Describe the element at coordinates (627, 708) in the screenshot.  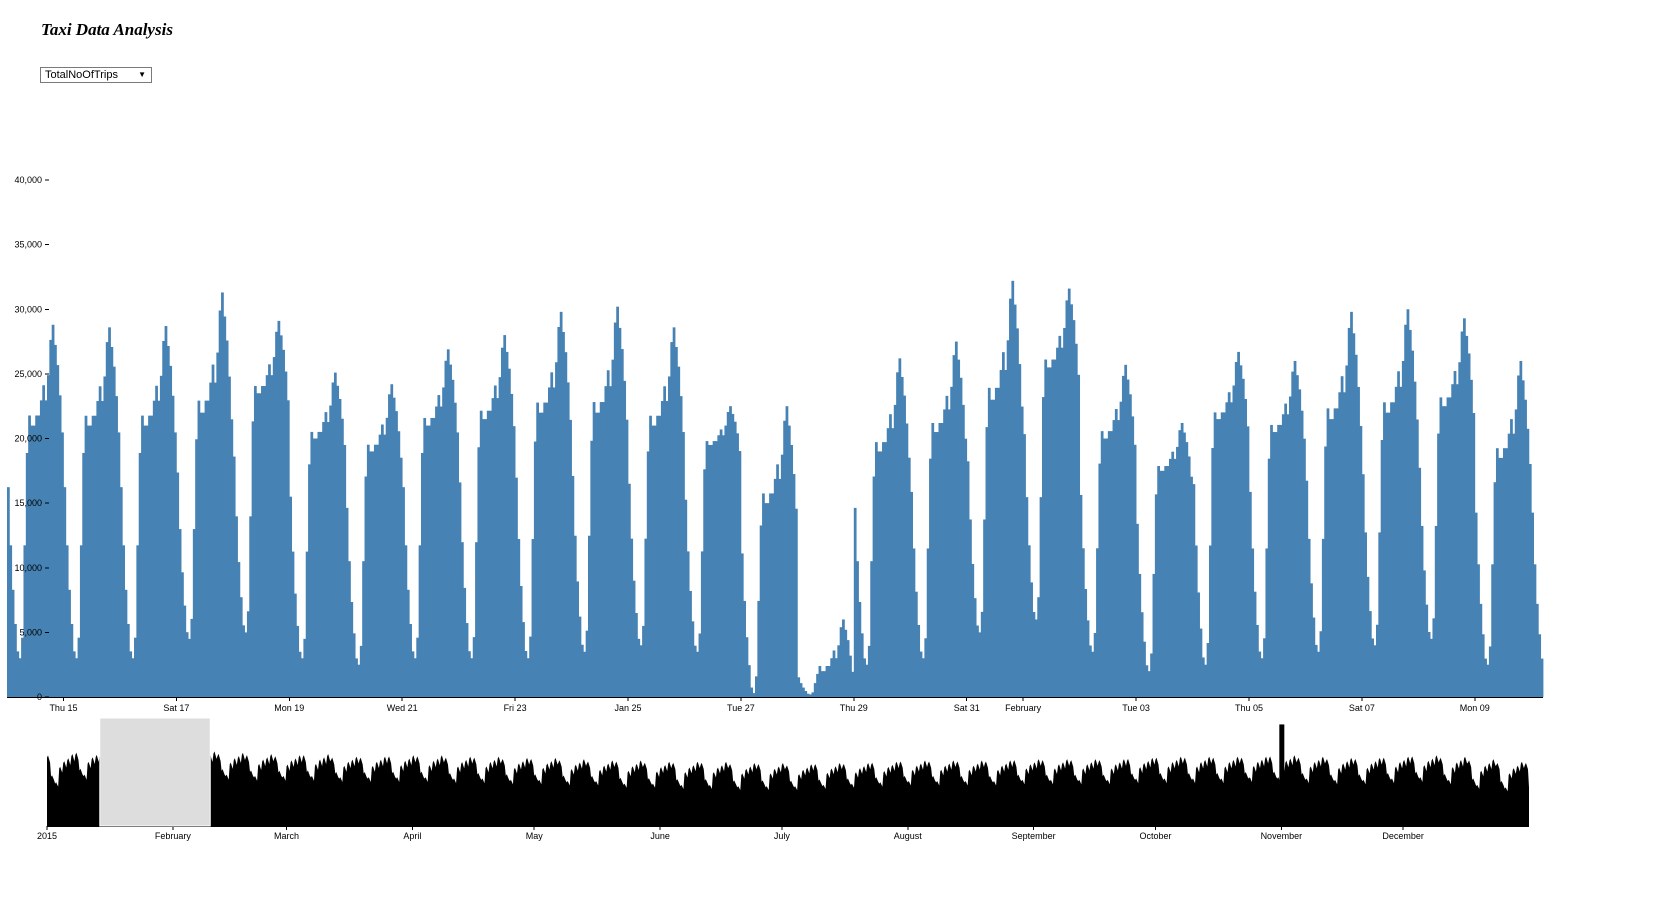
I see `x-tick-label: Jan 25` at that location.